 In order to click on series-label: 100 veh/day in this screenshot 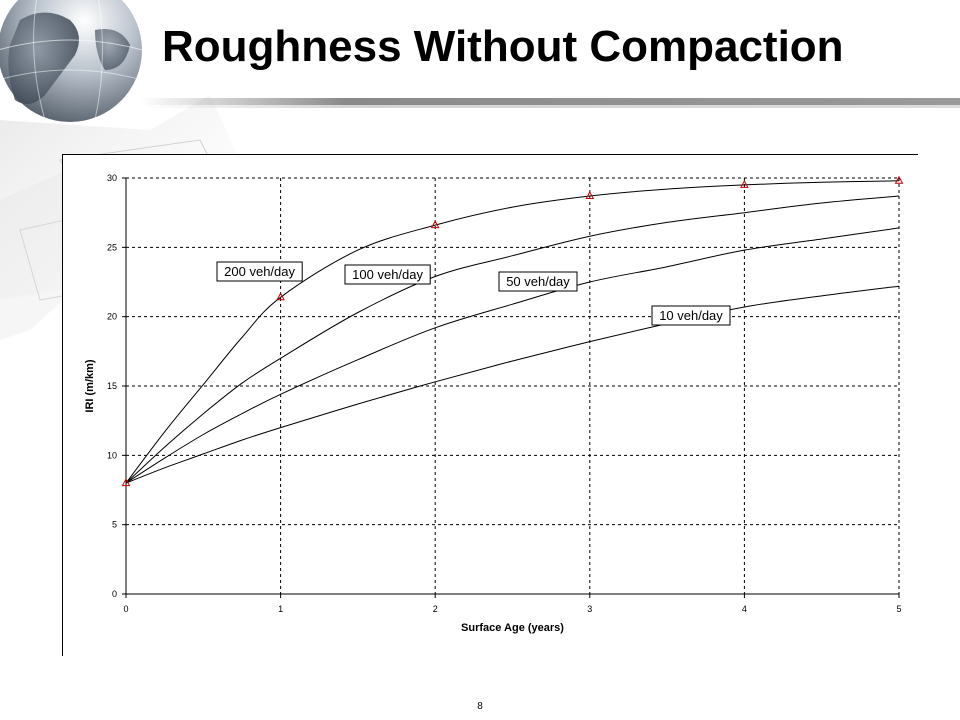, I will do `click(387, 274)`.